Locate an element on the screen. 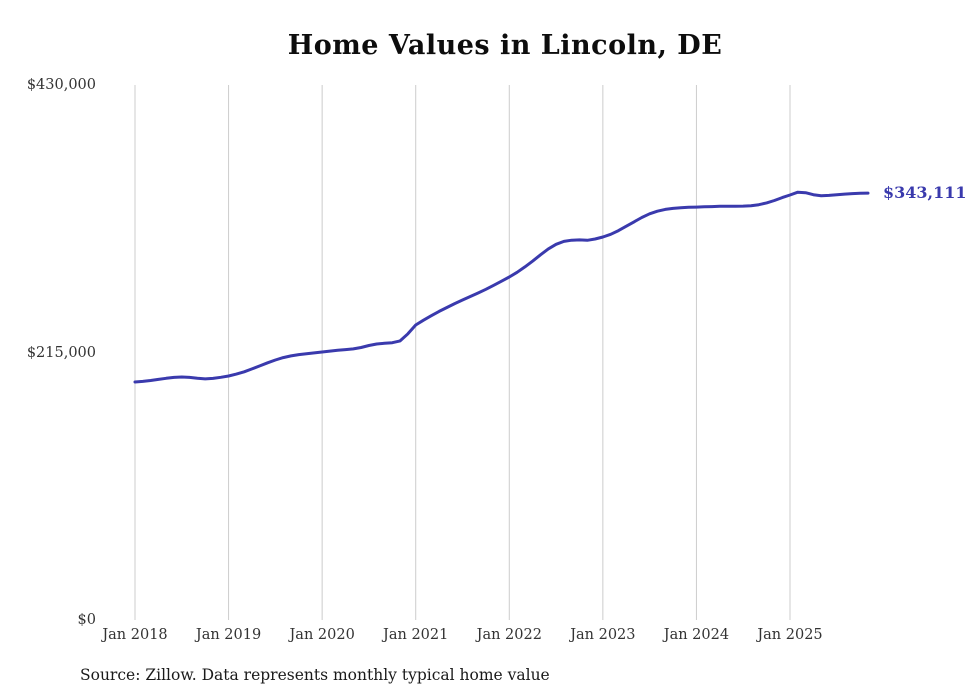 Image resolution: width=980 pixels, height=699 pixels. y-axis-tick-label: $215,000 is located at coordinates (61, 352).